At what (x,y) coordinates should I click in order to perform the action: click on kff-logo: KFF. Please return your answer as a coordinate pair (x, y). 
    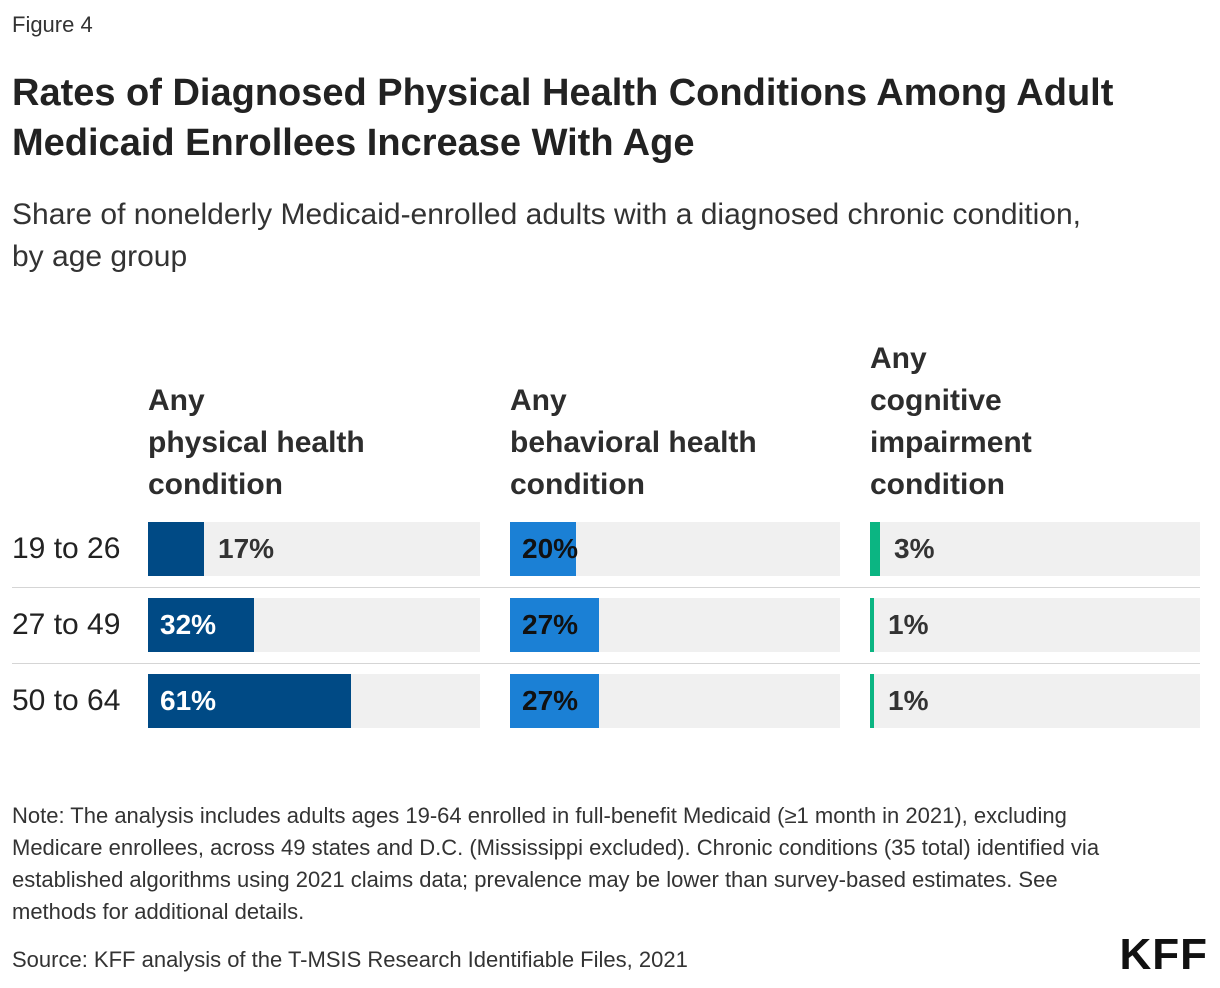
    Looking at the image, I should click on (1163, 954).